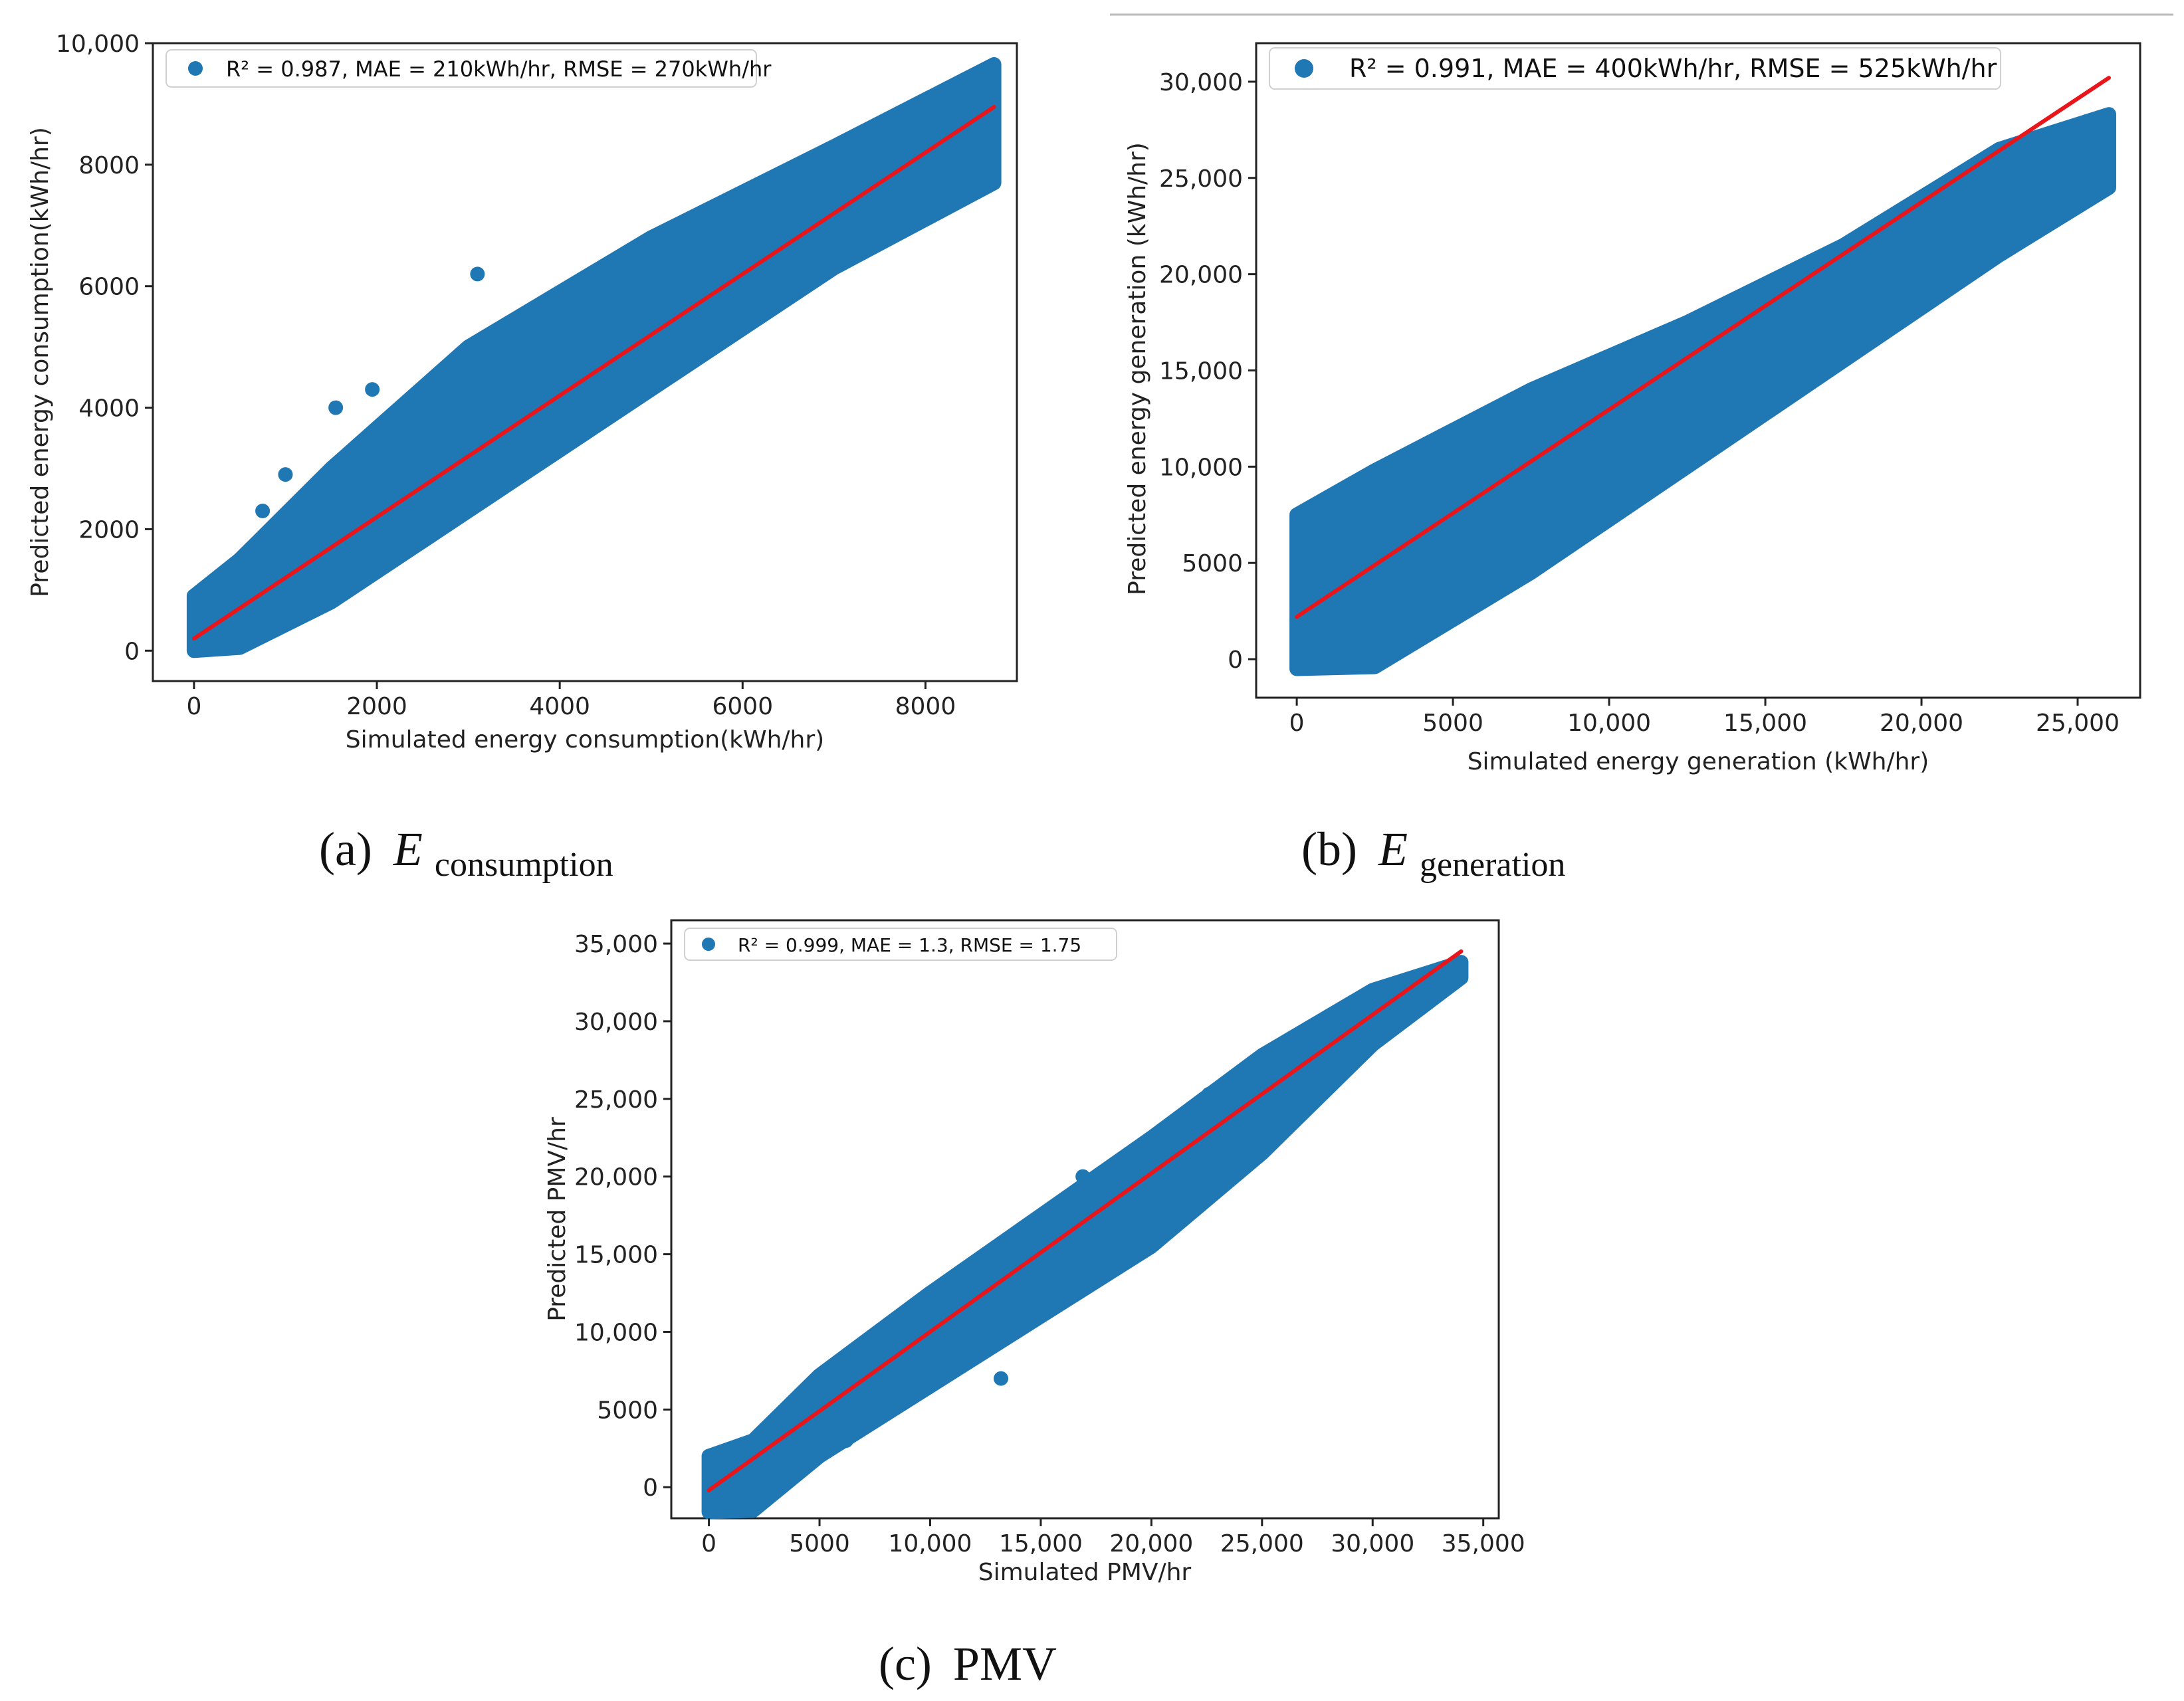 The height and width of the screenshot is (1701, 2184). I want to click on x-tick-label: 35,000, so click(1483, 1543).